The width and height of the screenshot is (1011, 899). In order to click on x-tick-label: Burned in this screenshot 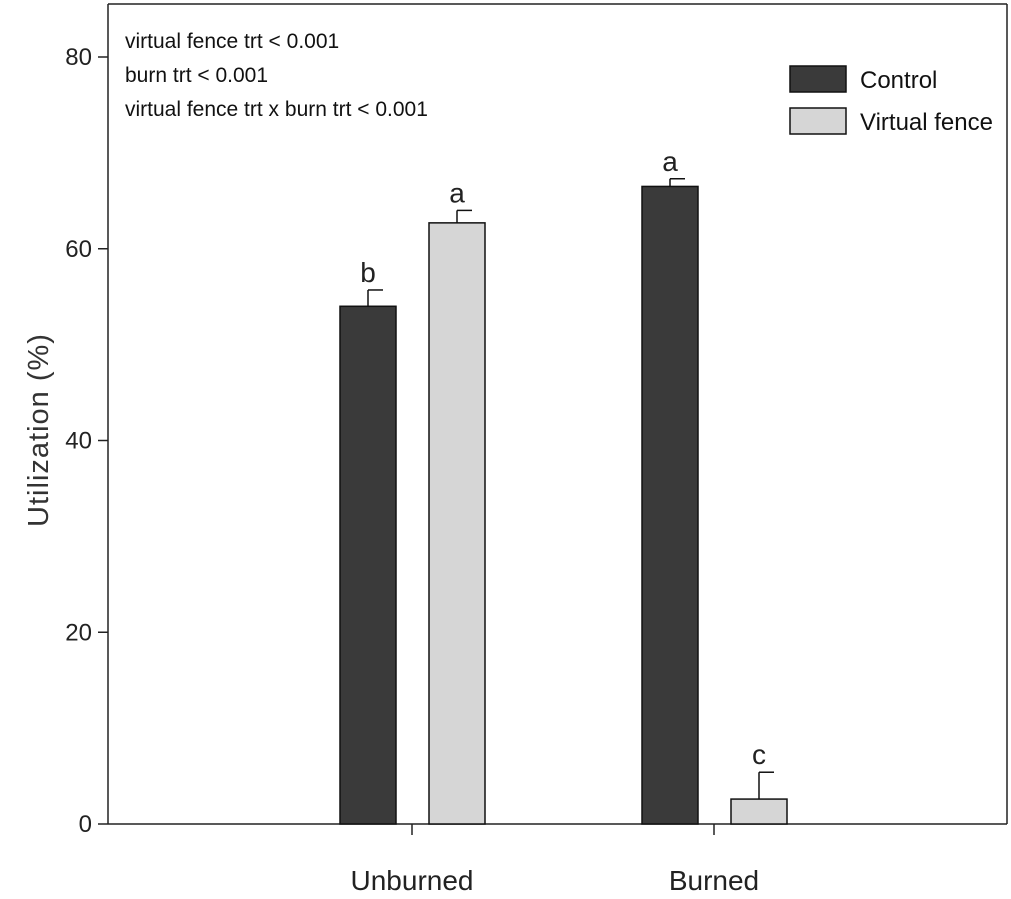, I will do `click(714, 880)`.